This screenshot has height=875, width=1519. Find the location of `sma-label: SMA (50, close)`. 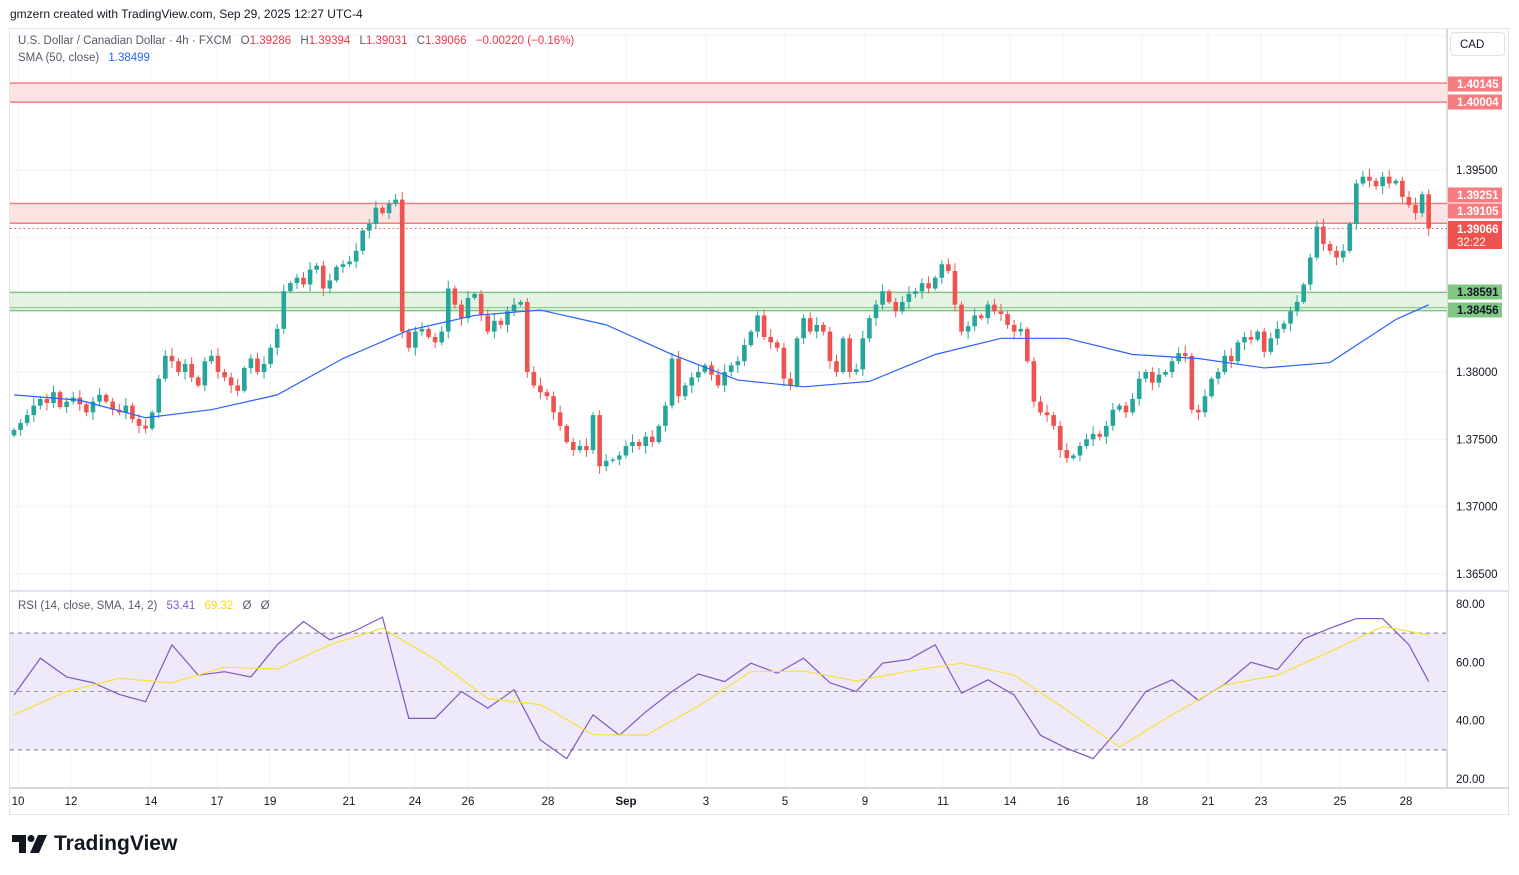

sma-label: SMA (50, close) is located at coordinates (59, 58).